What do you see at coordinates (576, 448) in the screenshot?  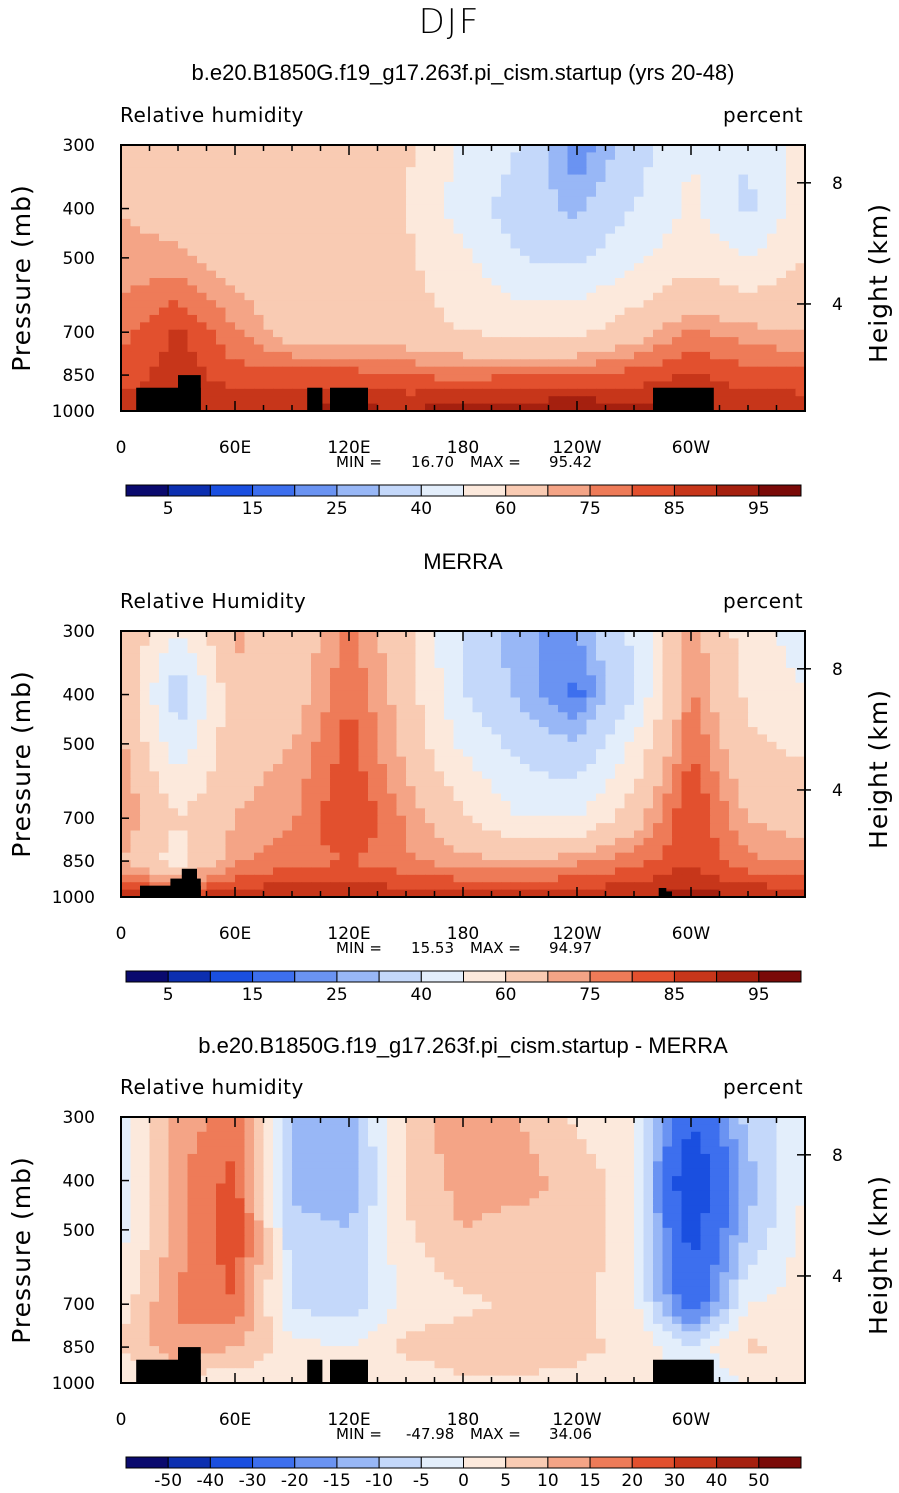 I see `x-tick-label: 120W` at bounding box center [576, 448].